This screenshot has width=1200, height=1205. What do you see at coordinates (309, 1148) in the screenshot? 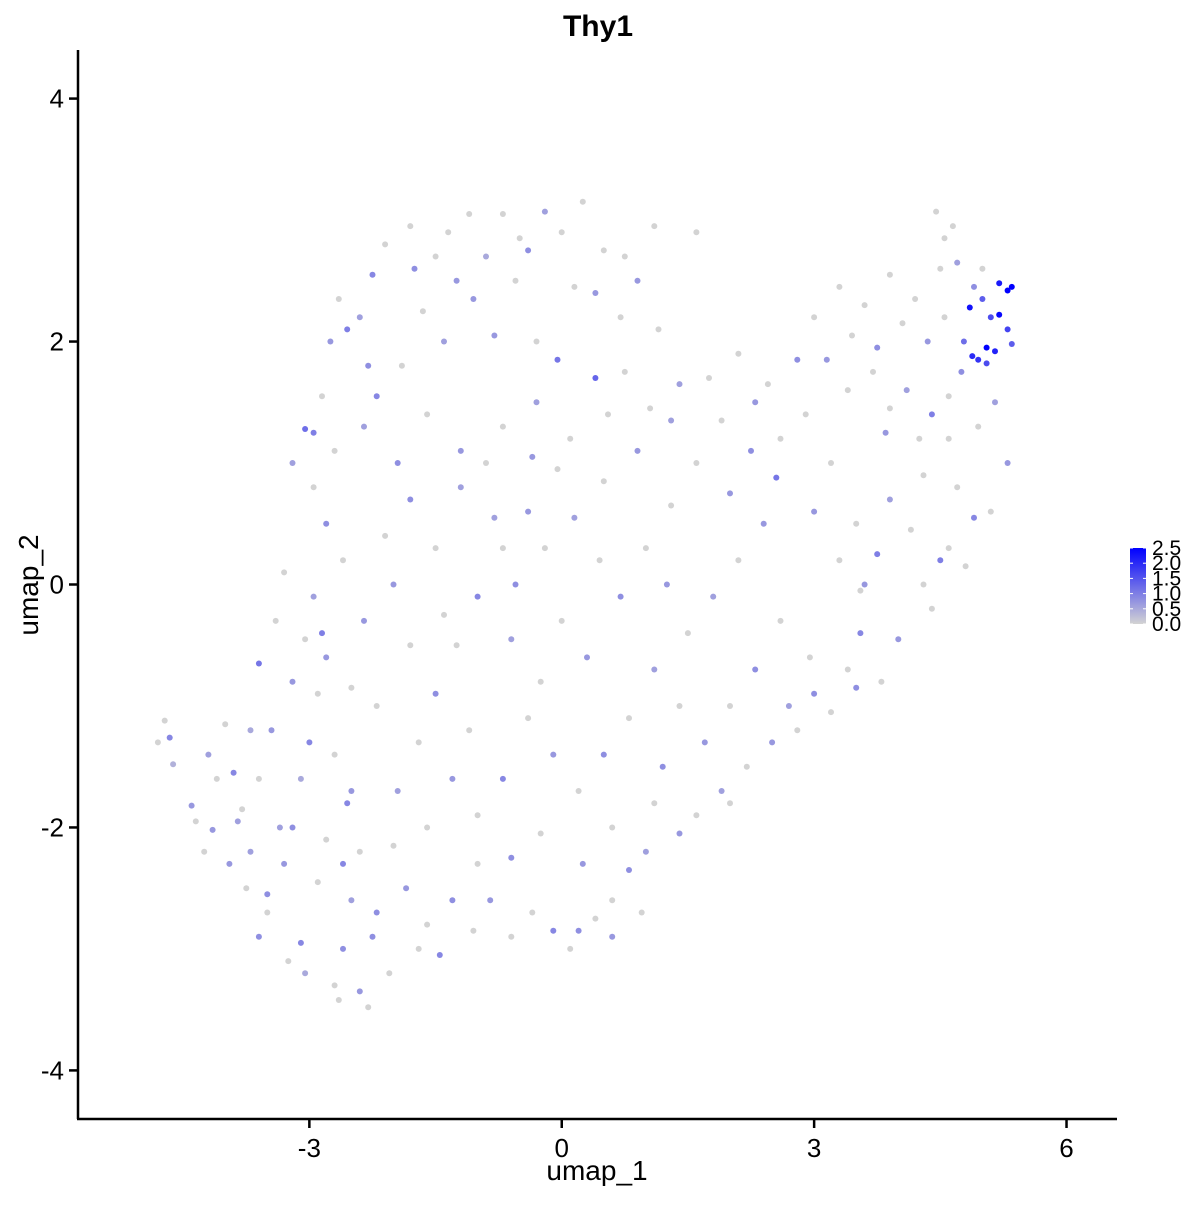
I see `x-tick-label: -3` at bounding box center [309, 1148].